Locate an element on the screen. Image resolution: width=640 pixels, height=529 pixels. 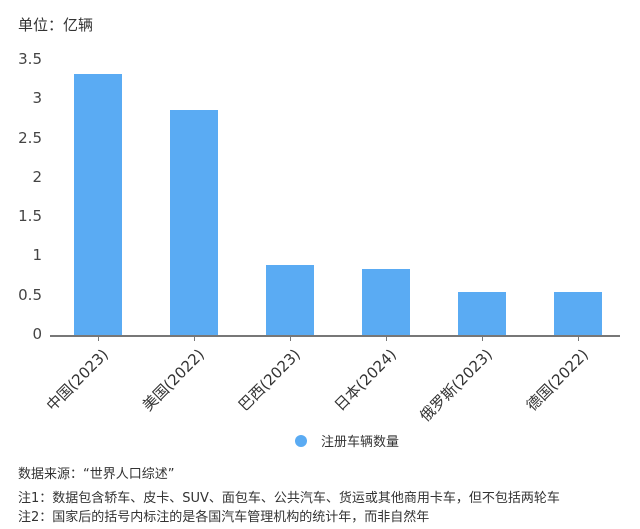
legend-label: 注册车辆数量 is located at coordinates (360, 442).